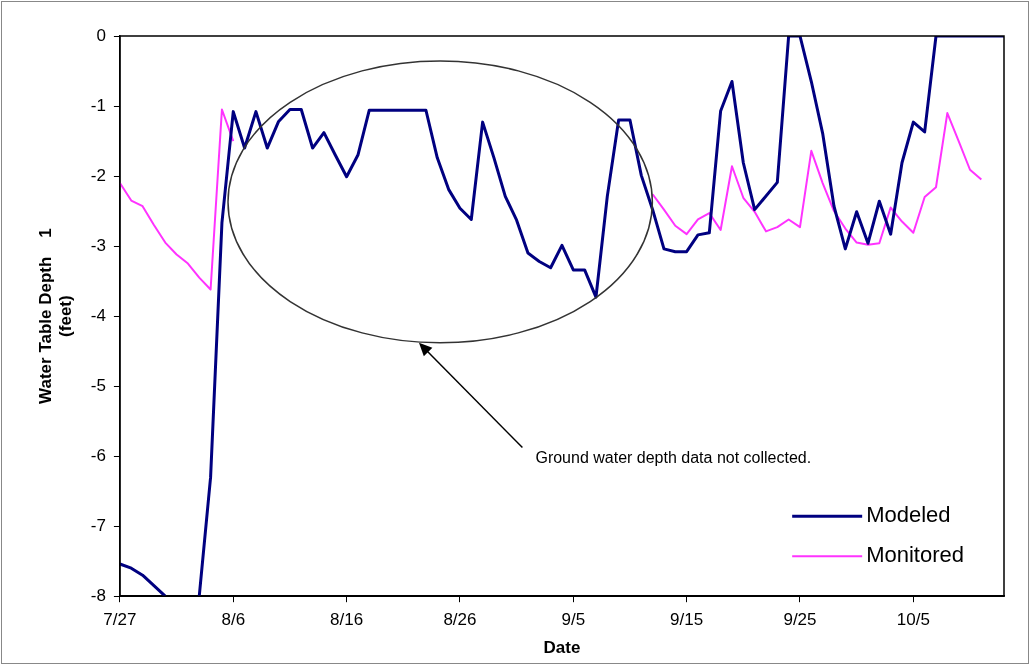  What do you see at coordinates (233, 620) in the screenshot?
I see `x-tick-label: 8/6` at bounding box center [233, 620].